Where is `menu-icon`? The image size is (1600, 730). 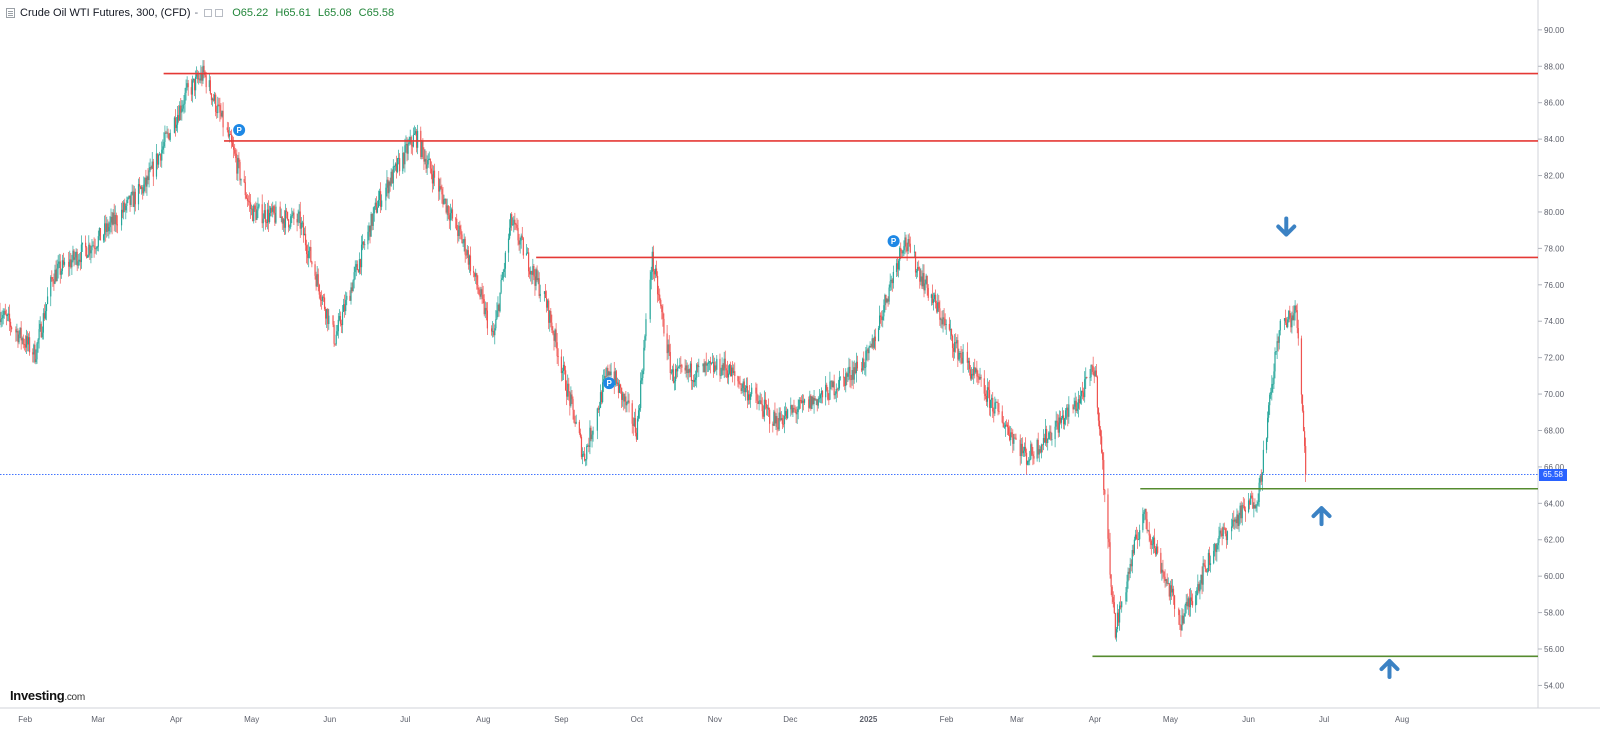 menu-icon is located at coordinates (10, 13).